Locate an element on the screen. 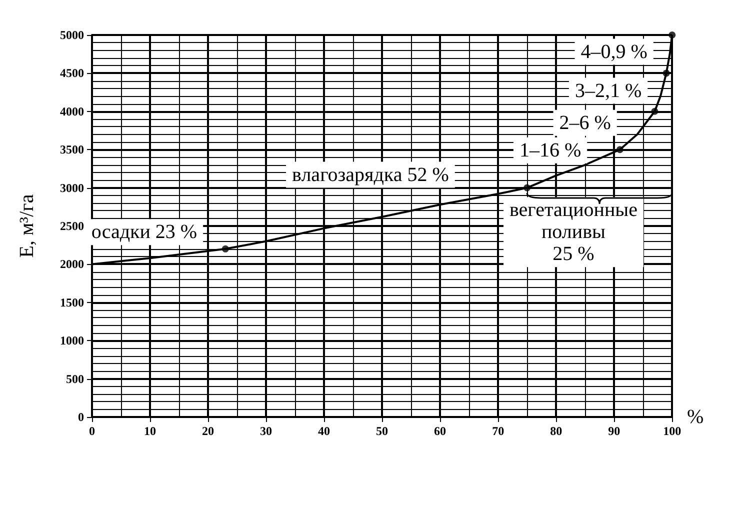 The image size is (740, 515). annotation: 3–2,1 % is located at coordinates (608, 91).